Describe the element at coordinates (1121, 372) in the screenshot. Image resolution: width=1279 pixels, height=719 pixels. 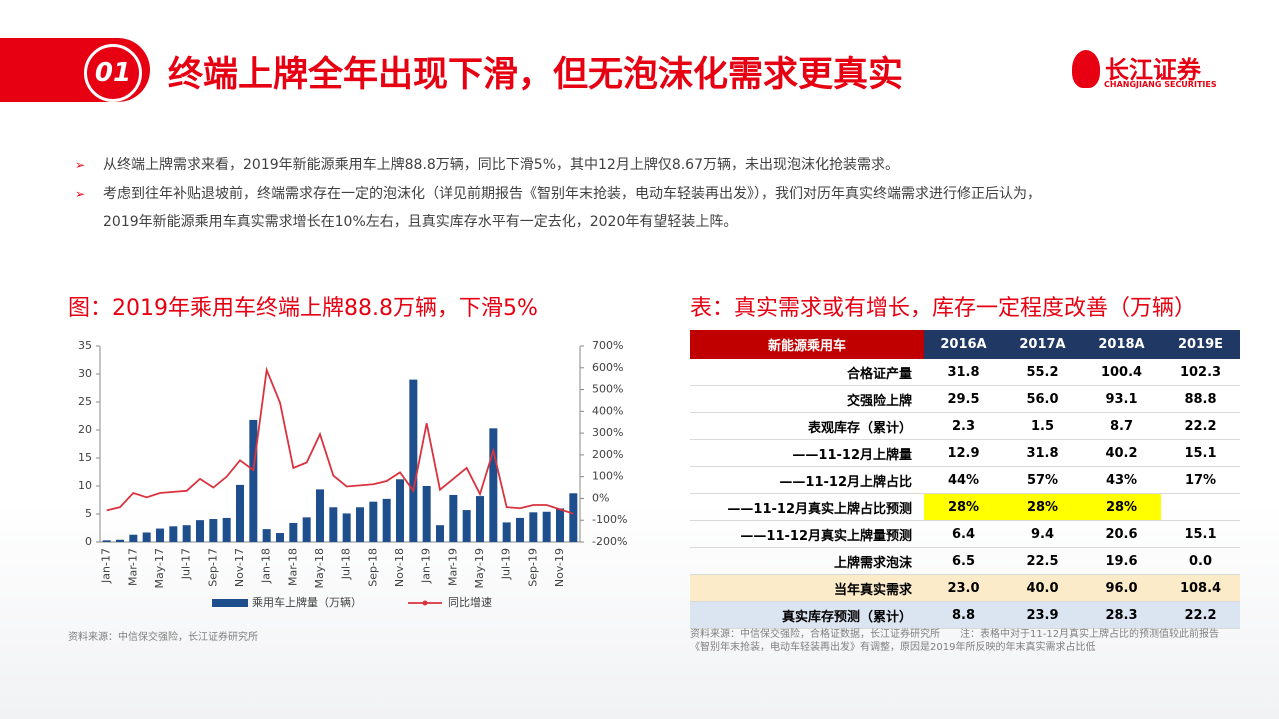
I see `table-cell: 100.4` at that location.